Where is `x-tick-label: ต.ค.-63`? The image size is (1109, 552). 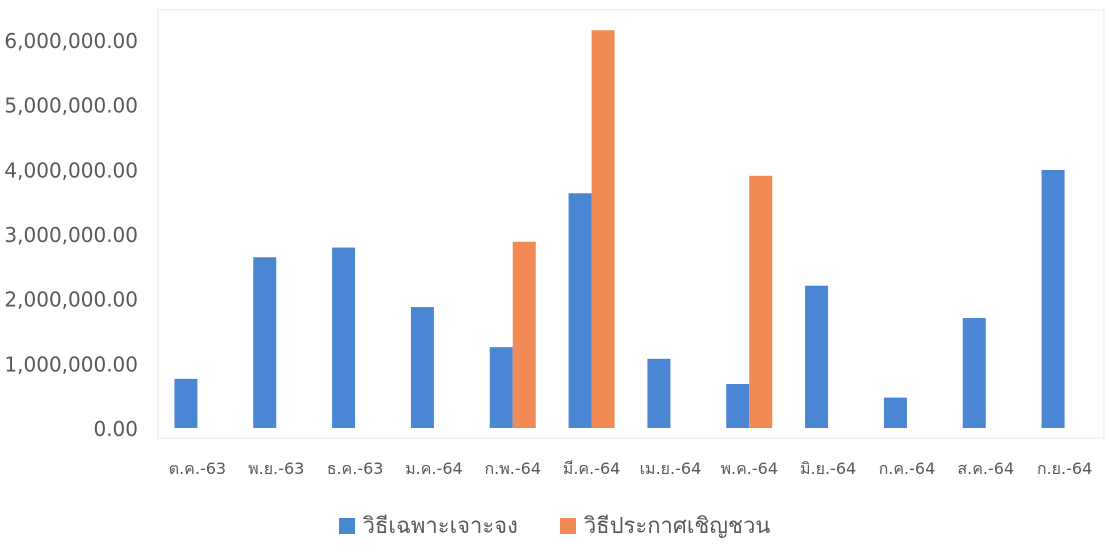 x-tick-label: ต.ค.-63 is located at coordinates (197, 468).